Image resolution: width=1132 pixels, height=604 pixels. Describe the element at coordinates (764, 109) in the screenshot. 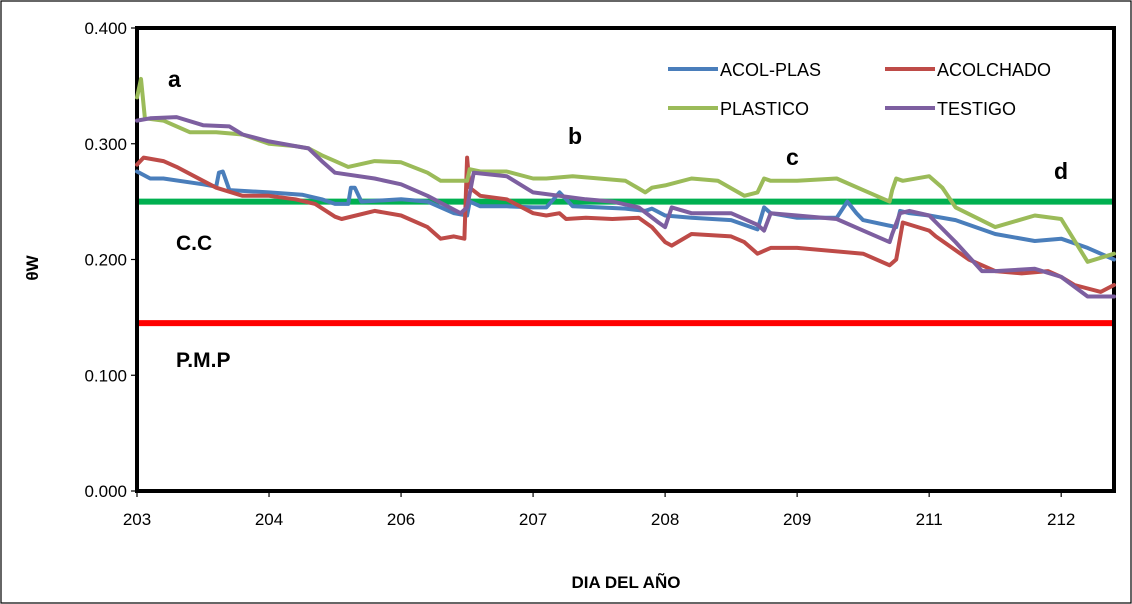

I see `legend-label: PLASTICO` at that location.